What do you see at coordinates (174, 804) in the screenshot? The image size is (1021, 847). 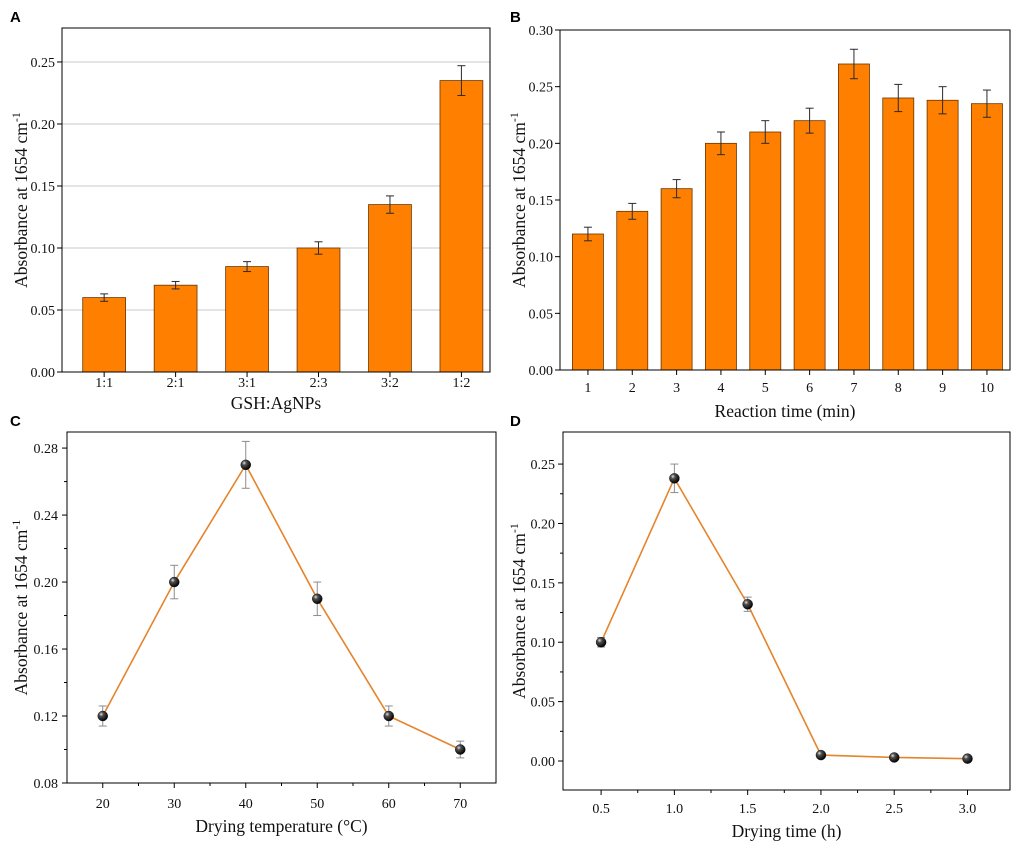 I see `x-tick-label: 30` at bounding box center [174, 804].